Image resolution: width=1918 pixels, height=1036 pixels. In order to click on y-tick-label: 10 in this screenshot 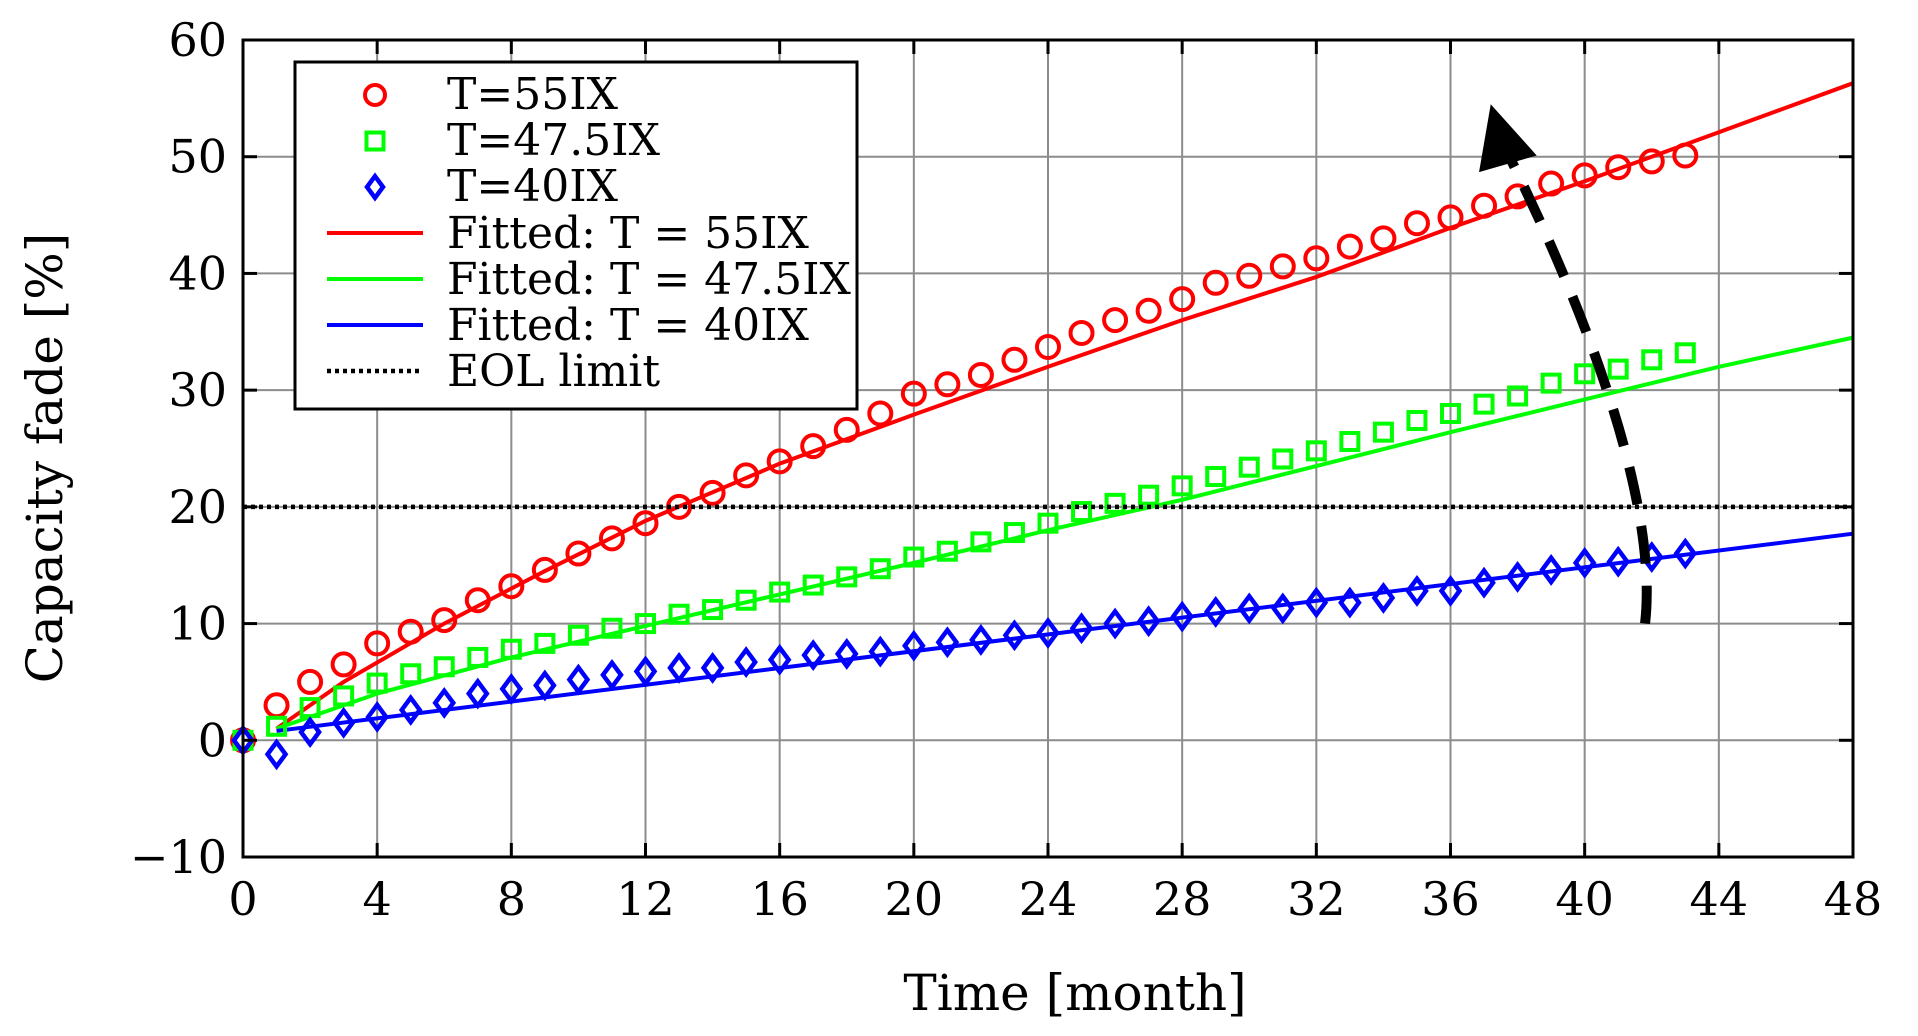, I will do `click(197, 624)`.